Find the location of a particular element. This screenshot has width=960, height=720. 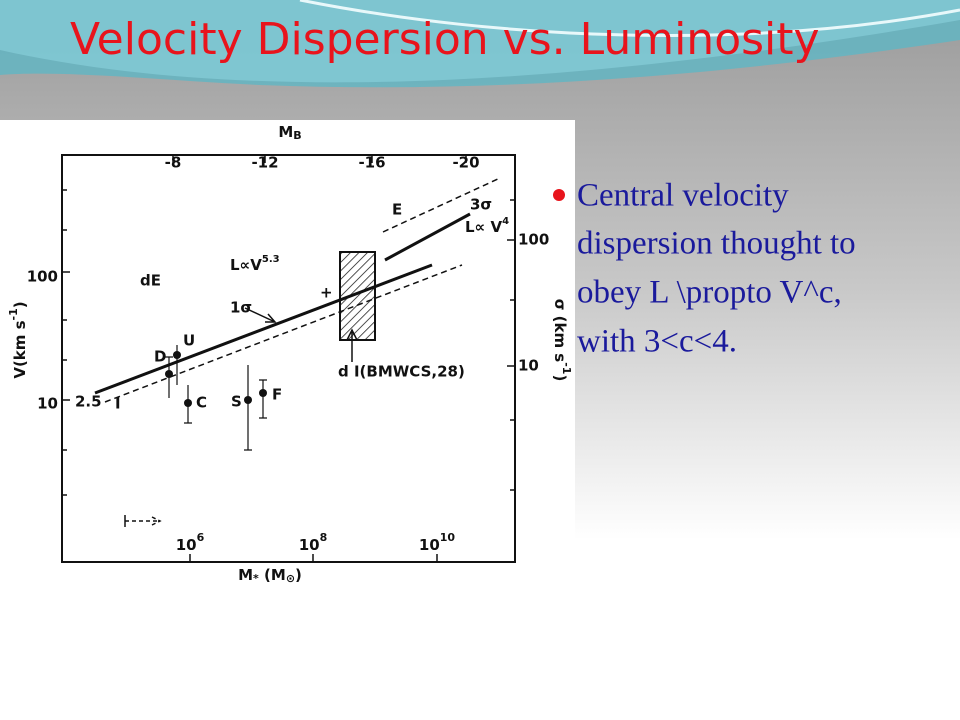

label: 6 is located at coordinates (201, 537).